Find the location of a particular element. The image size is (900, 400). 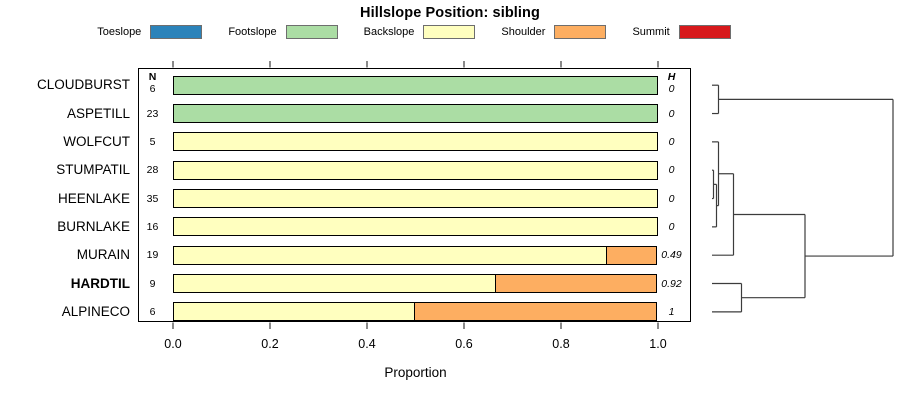

h-value: 0.92 is located at coordinates (671, 283).